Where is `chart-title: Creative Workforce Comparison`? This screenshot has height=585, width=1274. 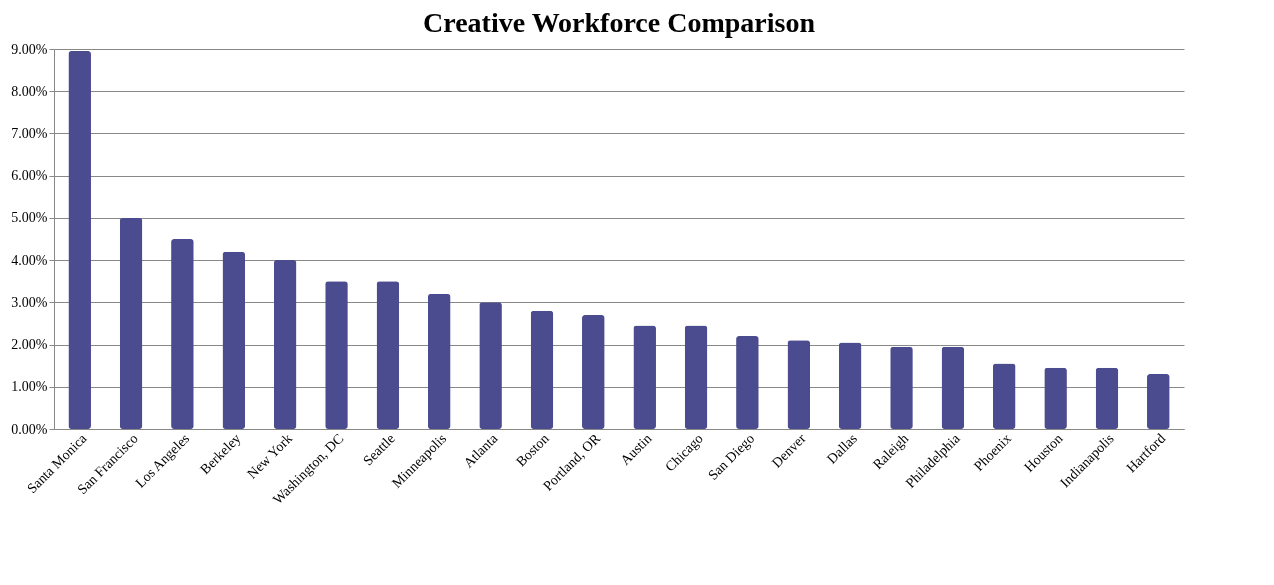 chart-title: Creative Workforce Comparison is located at coordinates (619, 22).